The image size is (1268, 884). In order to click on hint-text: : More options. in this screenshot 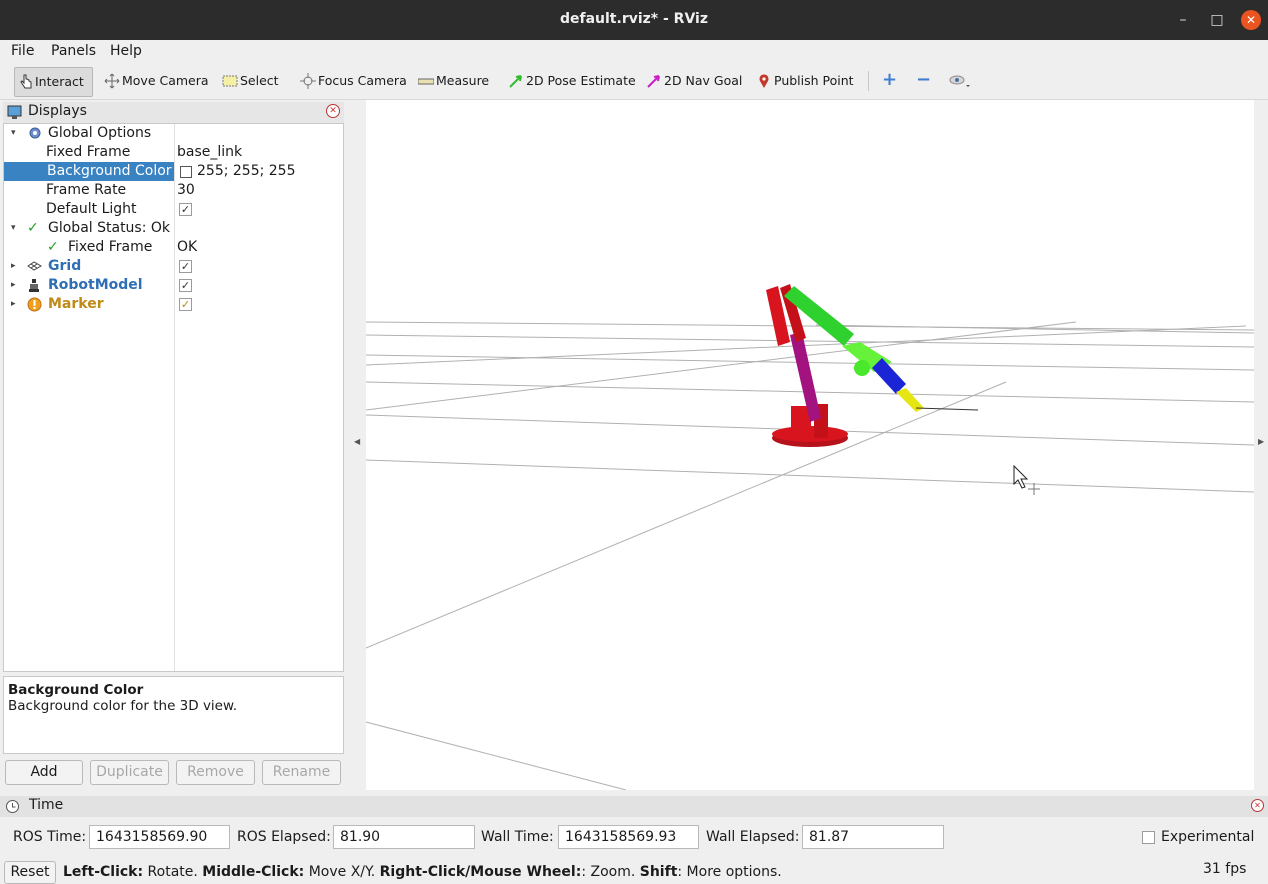, I will do `click(729, 872)`.